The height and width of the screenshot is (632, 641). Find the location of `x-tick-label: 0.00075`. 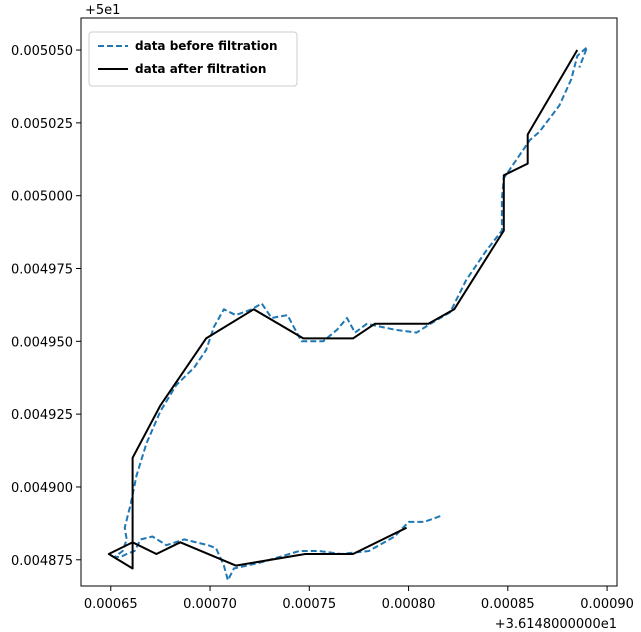

x-tick-label: 0.00075 is located at coordinates (309, 604).